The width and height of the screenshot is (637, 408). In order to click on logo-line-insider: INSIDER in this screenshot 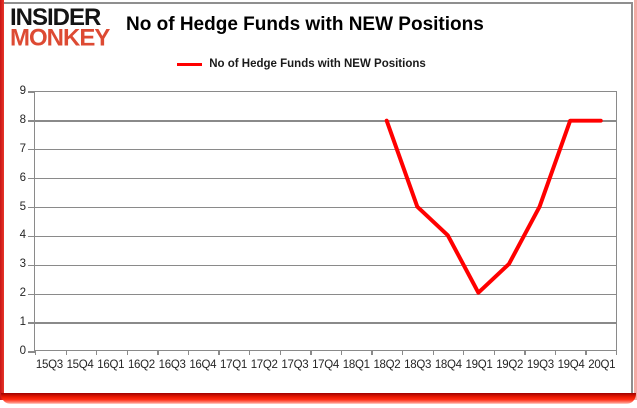, I will do `click(55, 17)`.